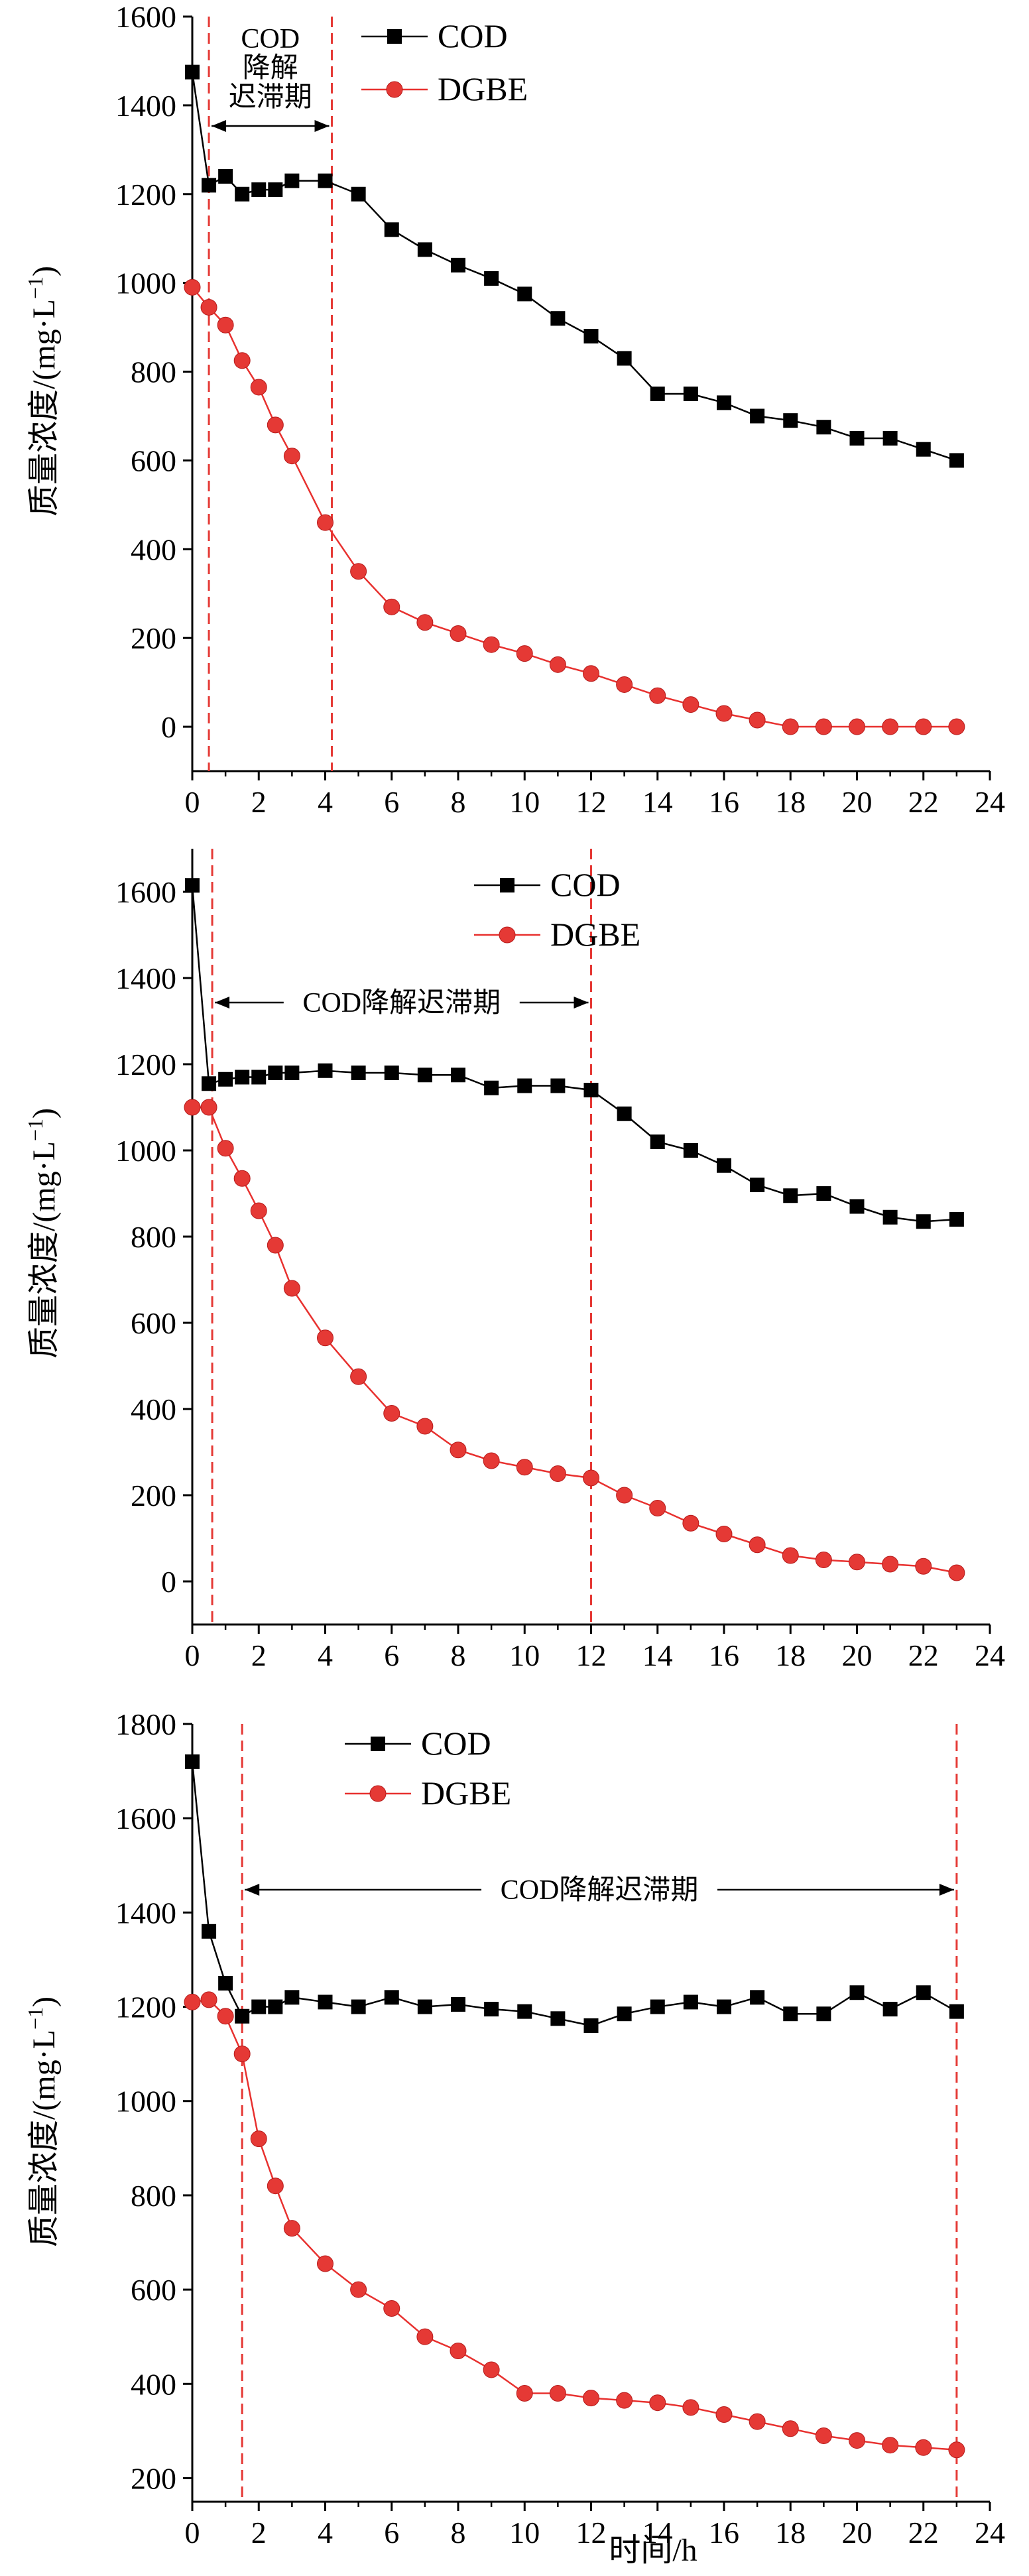 The width and height of the screenshot is (1029, 2576). Describe the element at coordinates (466, 1792) in the screenshot. I see `legend-label-dgbe: DGBE` at that location.